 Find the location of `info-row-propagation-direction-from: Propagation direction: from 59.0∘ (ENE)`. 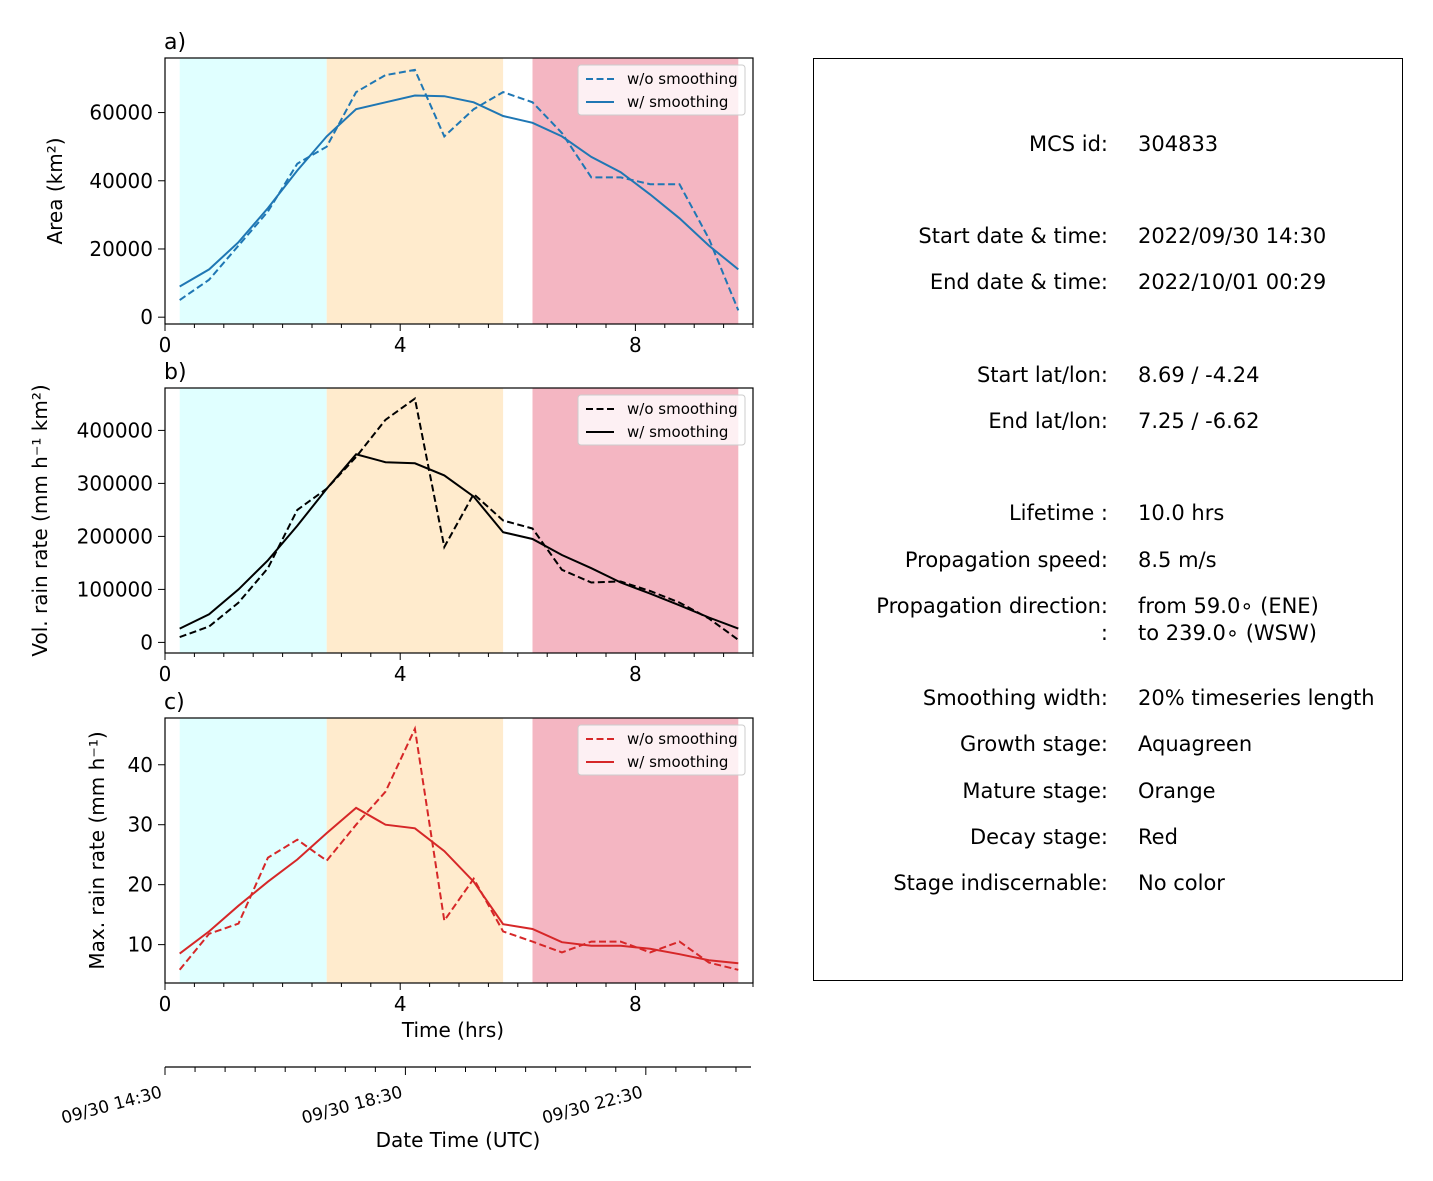

info-row-propagation-direction-from: Propagation direction: from 59.0∘ (ENE) is located at coordinates (1109, 606).